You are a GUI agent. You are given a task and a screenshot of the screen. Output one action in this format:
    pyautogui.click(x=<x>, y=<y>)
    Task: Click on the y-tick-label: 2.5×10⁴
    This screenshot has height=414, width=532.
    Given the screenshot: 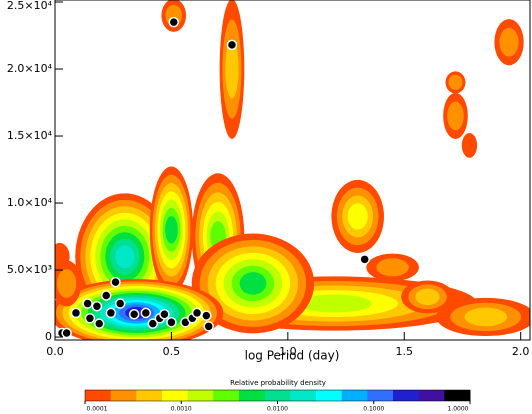 What is the action you would take?
    pyautogui.click(x=30, y=6)
    